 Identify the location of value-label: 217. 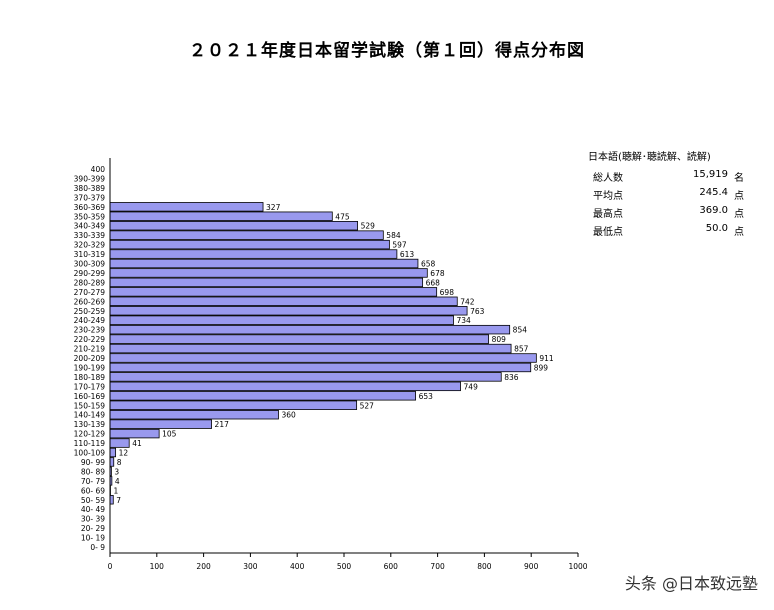
(222, 424).